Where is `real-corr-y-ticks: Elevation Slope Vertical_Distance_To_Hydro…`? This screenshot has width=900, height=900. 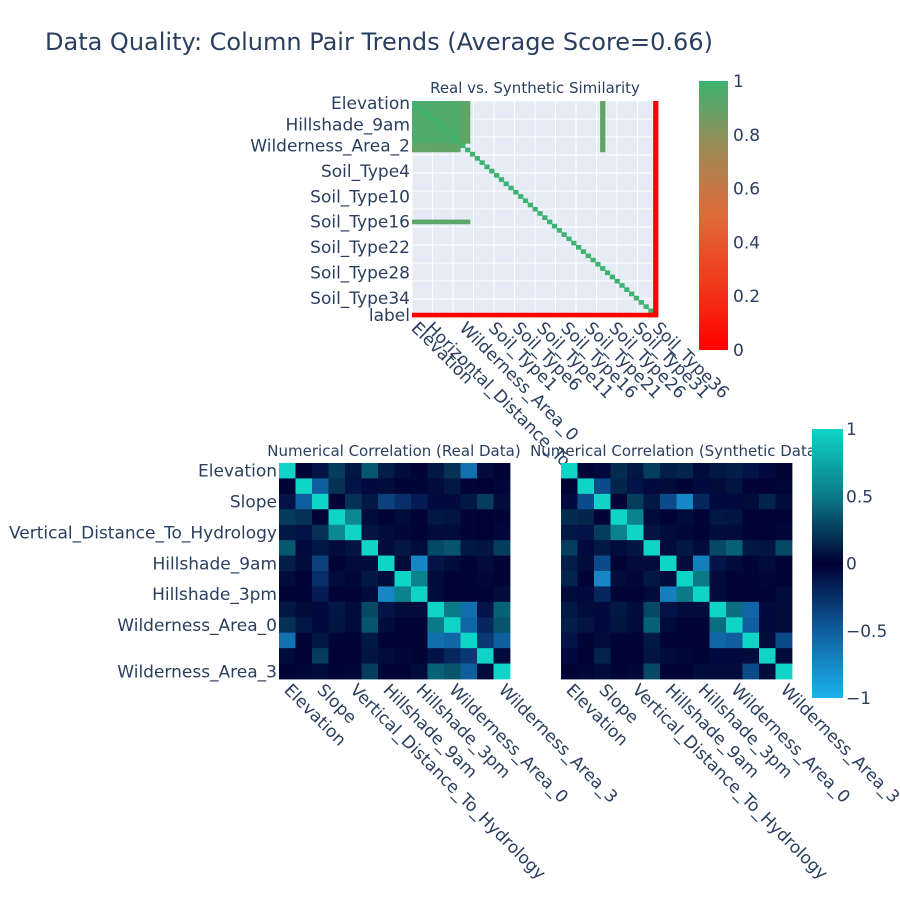
real-corr-y-ticks: Elevation Slope Vertical_Distance_To_Hydro… is located at coordinates (143, 572).